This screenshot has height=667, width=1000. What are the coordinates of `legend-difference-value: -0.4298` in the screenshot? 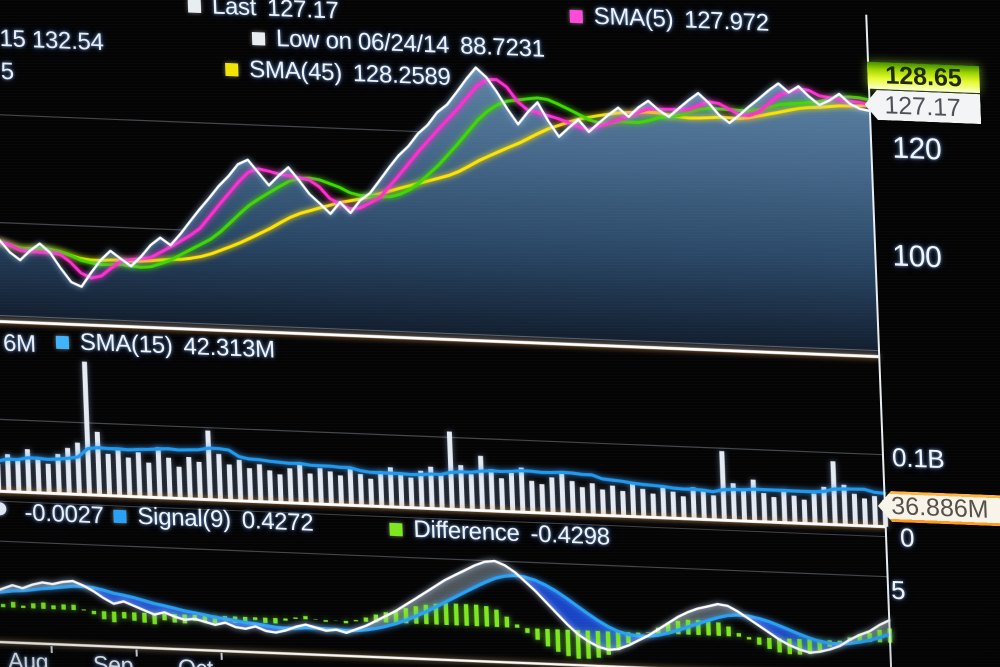 It's located at (570, 535).